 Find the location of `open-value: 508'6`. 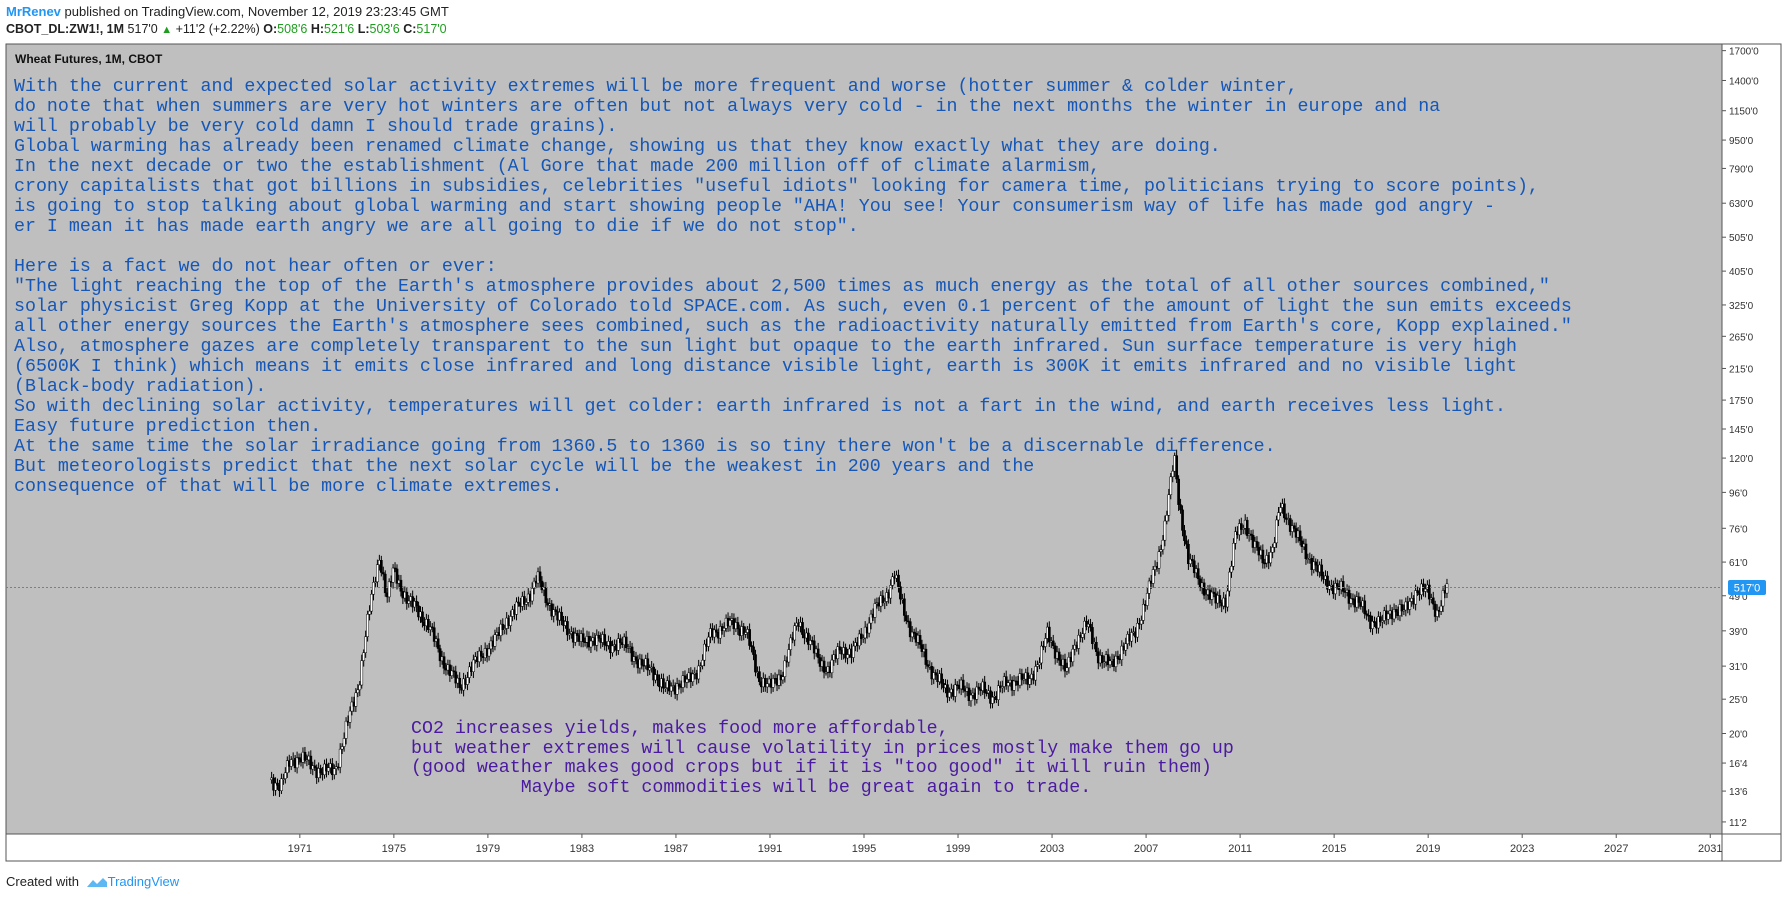

open-value: 508'6 is located at coordinates (292, 29).